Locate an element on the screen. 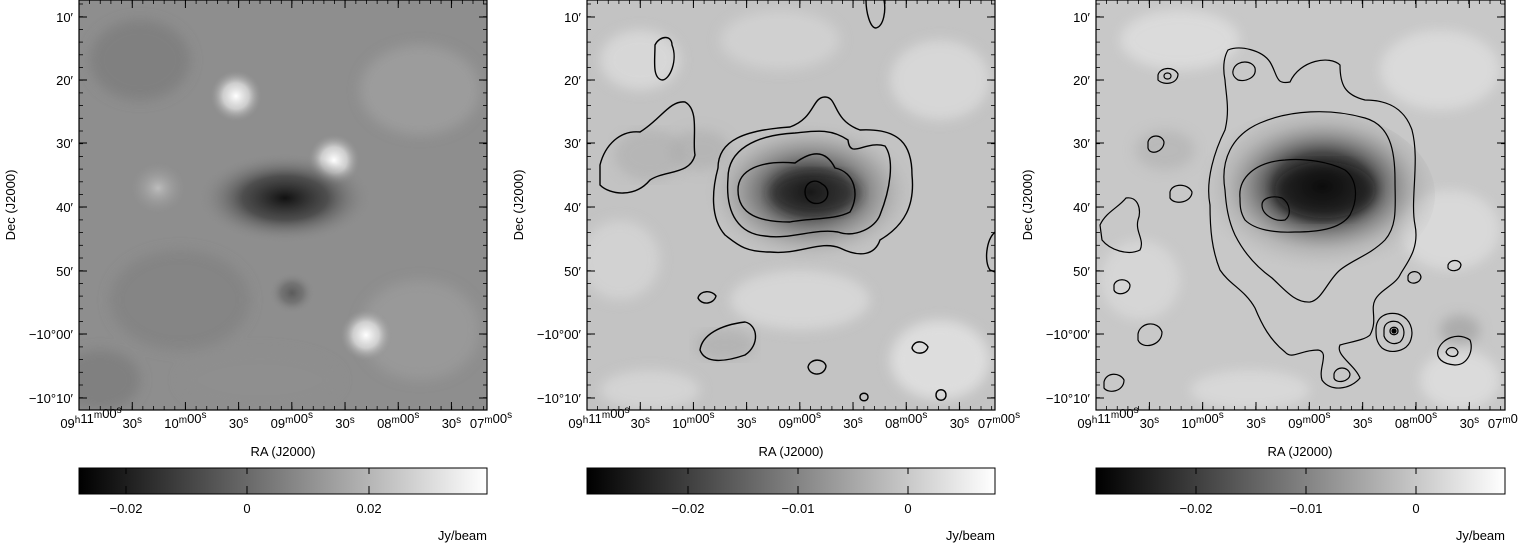 Image resolution: width=1518 pixels, height=551 pixels. contour-mid-c is located at coordinates (1309, 207).